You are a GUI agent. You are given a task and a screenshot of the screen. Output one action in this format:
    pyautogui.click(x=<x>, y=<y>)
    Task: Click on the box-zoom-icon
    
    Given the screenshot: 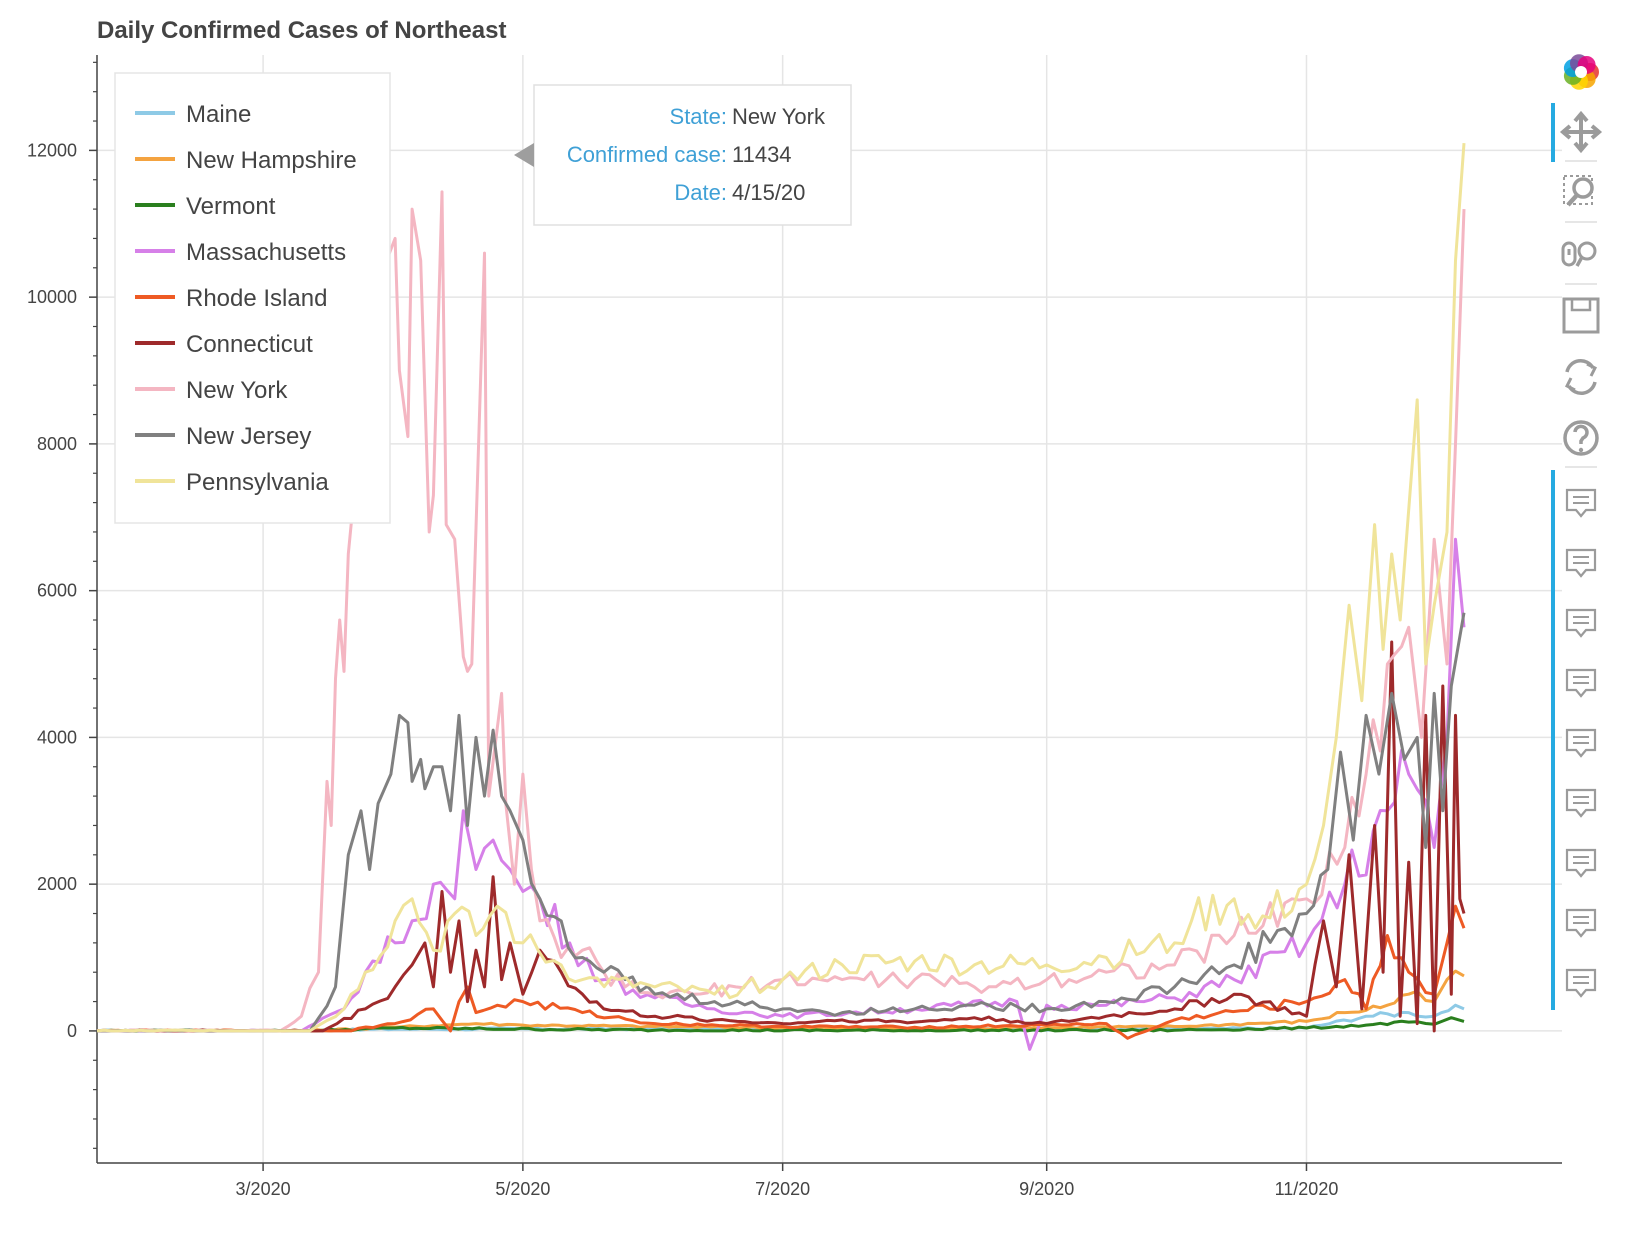 What is the action you would take?
    pyautogui.click(x=1578, y=191)
    